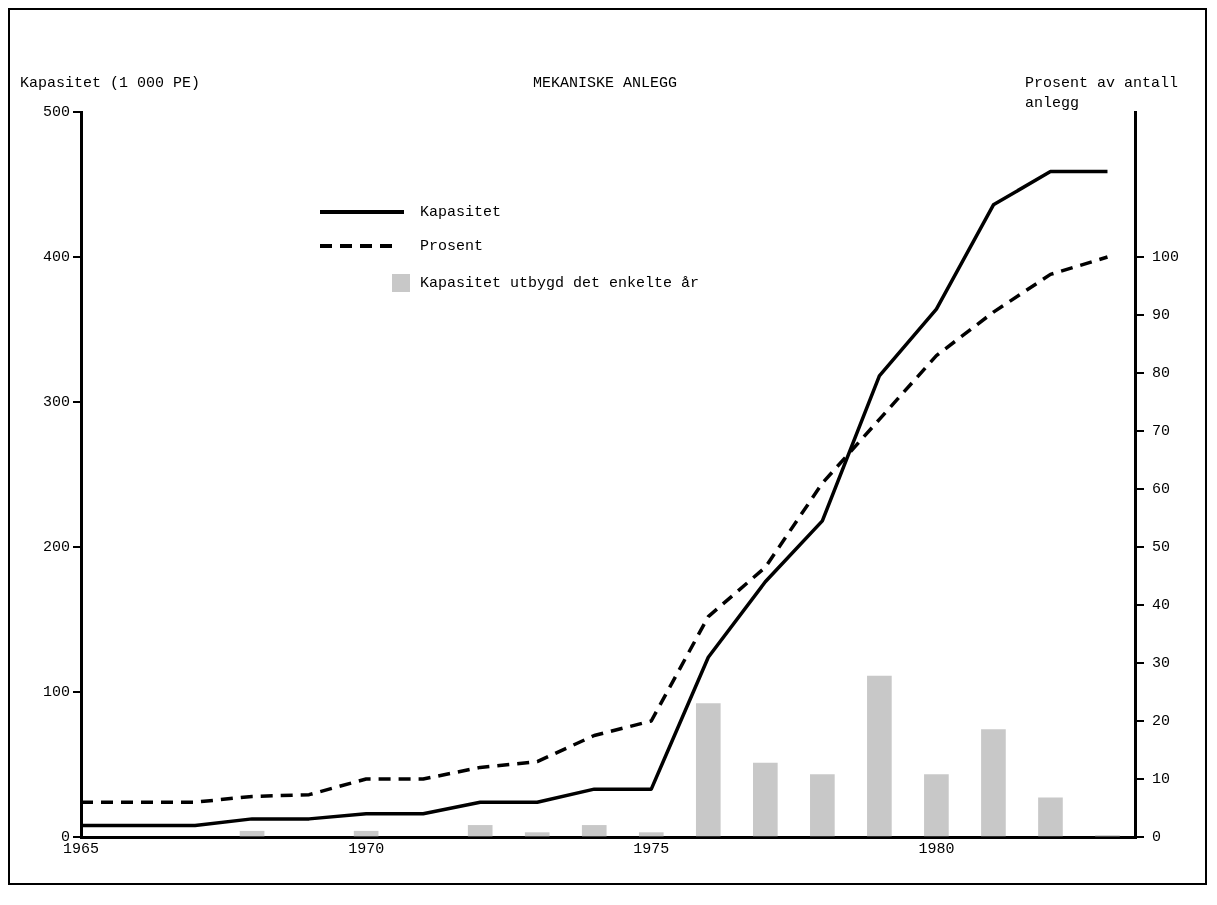 The height and width of the screenshot is (905, 1217). Describe the element at coordinates (560, 283) in the screenshot. I see `legend-label: Kapasitet utbygd det enkelte år` at that location.